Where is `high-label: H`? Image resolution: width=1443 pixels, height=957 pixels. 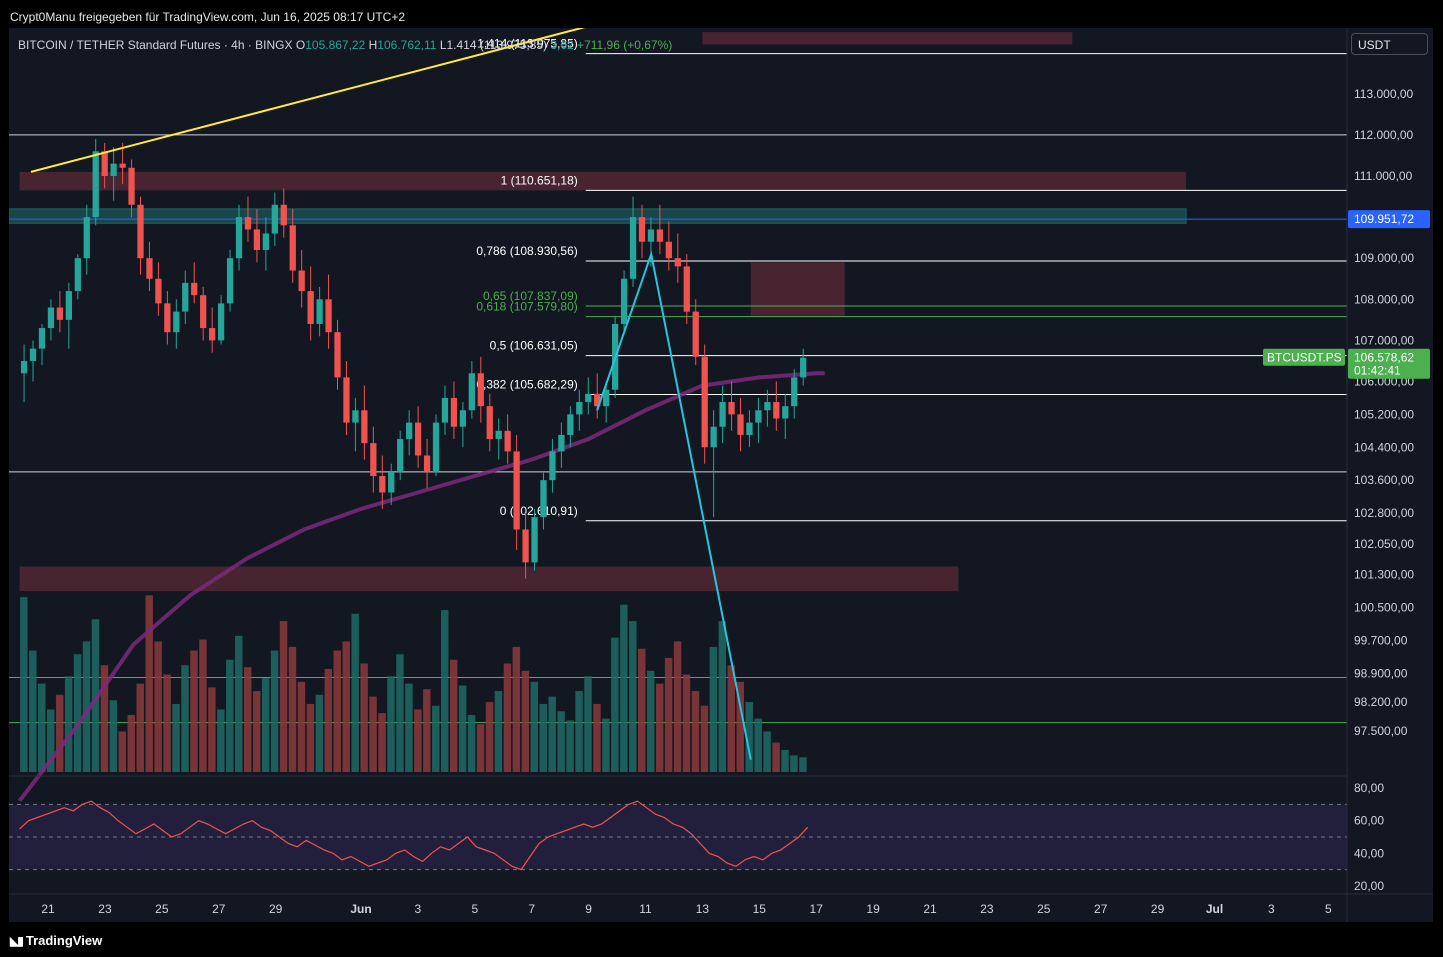
high-label: H is located at coordinates (373, 45).